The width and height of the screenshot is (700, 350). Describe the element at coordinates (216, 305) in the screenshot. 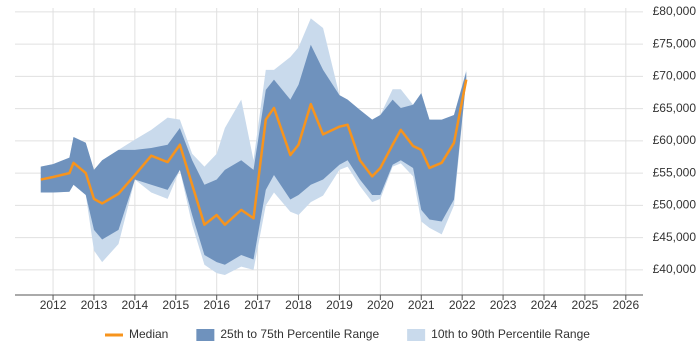

I see `x-tick-label: 2016` at that location.